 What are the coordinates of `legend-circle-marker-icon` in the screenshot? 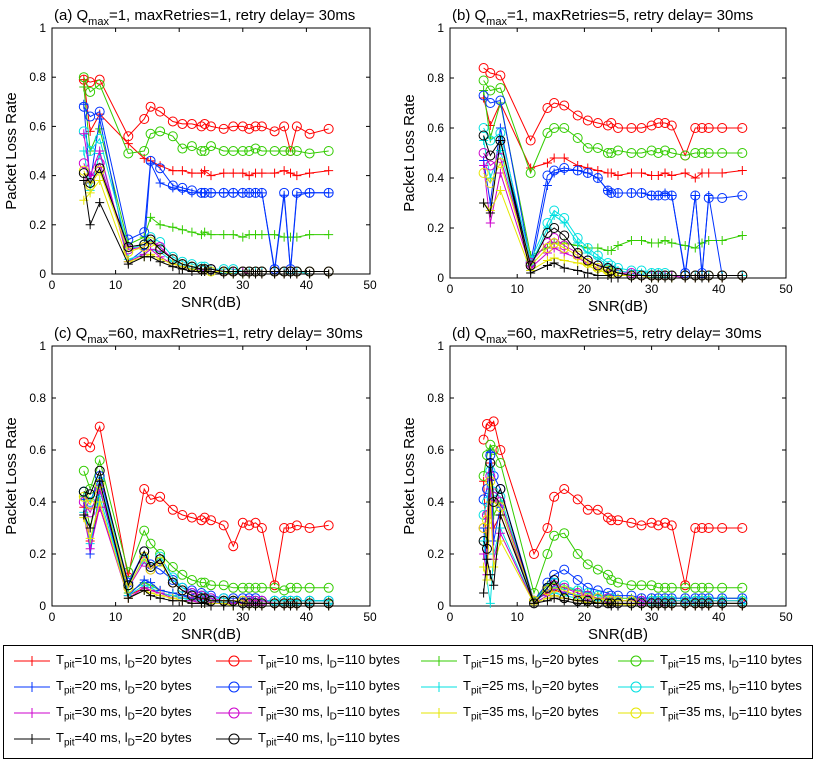 It's located at (636, 687).